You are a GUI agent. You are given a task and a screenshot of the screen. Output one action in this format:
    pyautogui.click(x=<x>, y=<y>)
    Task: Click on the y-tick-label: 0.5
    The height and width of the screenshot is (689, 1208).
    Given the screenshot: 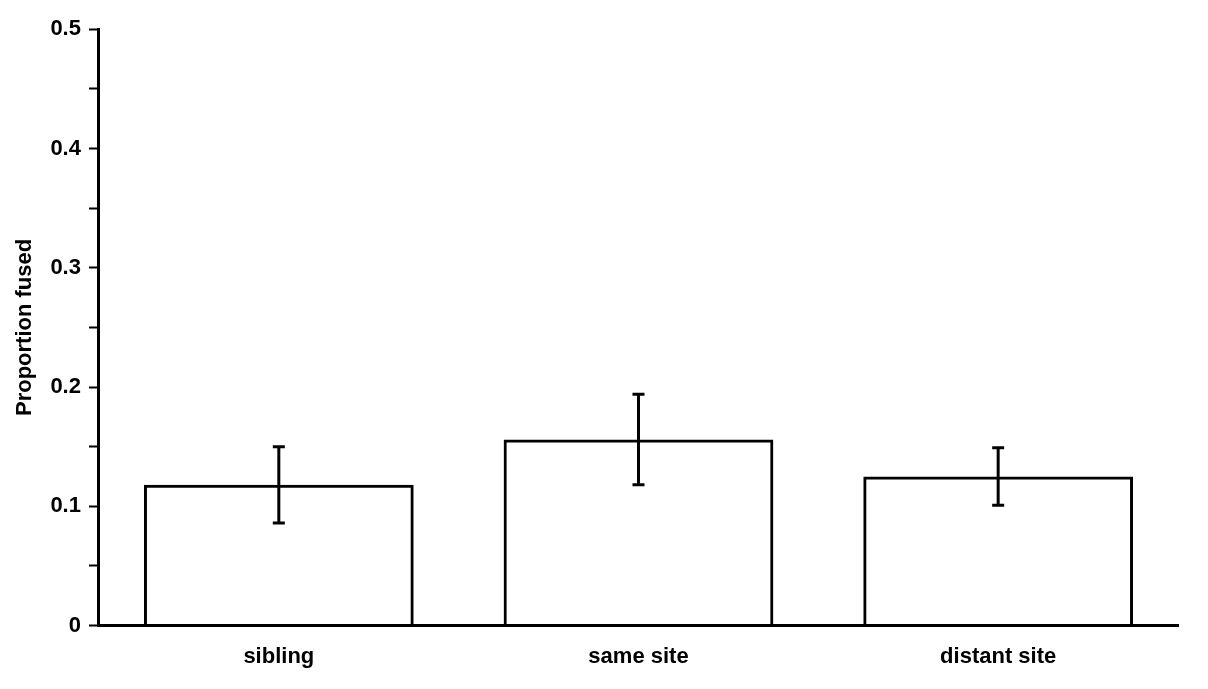 What is the action you would take?
    pyautogui.click(x=65, y=28)
    